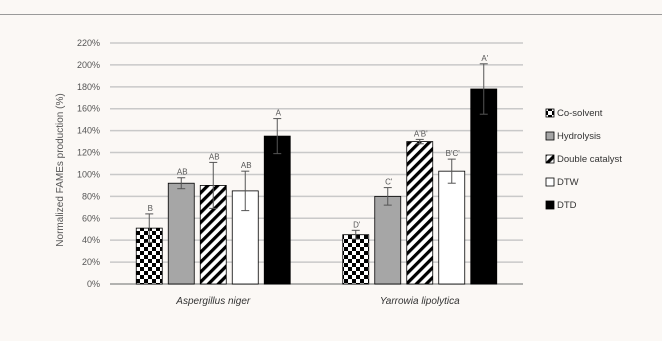 The width and height of the screenshot is (662, 341). Describe the element at coordinates (579, 136) in the screenshot. I see `legend-label: Hydrolysis` at that location.